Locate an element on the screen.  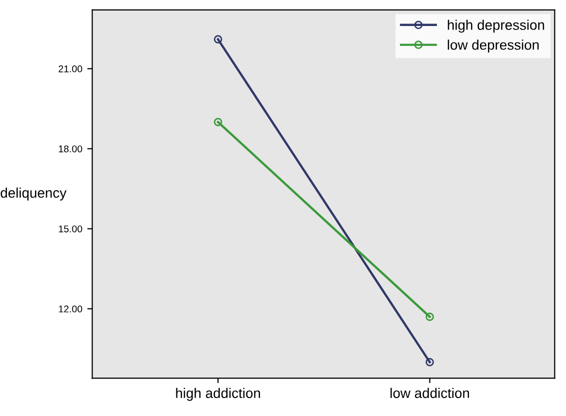
y-axis-title: deliquency is located at coordinates (33, 194).